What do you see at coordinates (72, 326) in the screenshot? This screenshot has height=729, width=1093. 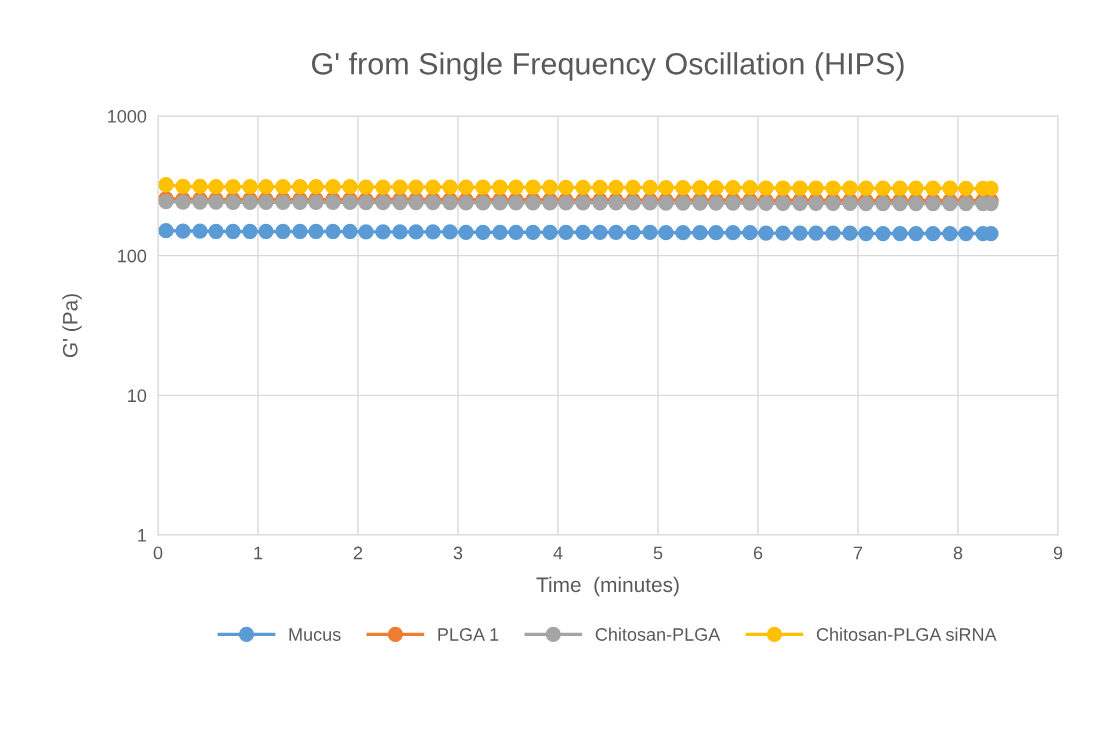 I see `y-axis-title: G' (Pa)` at bounding box center [72, 326].